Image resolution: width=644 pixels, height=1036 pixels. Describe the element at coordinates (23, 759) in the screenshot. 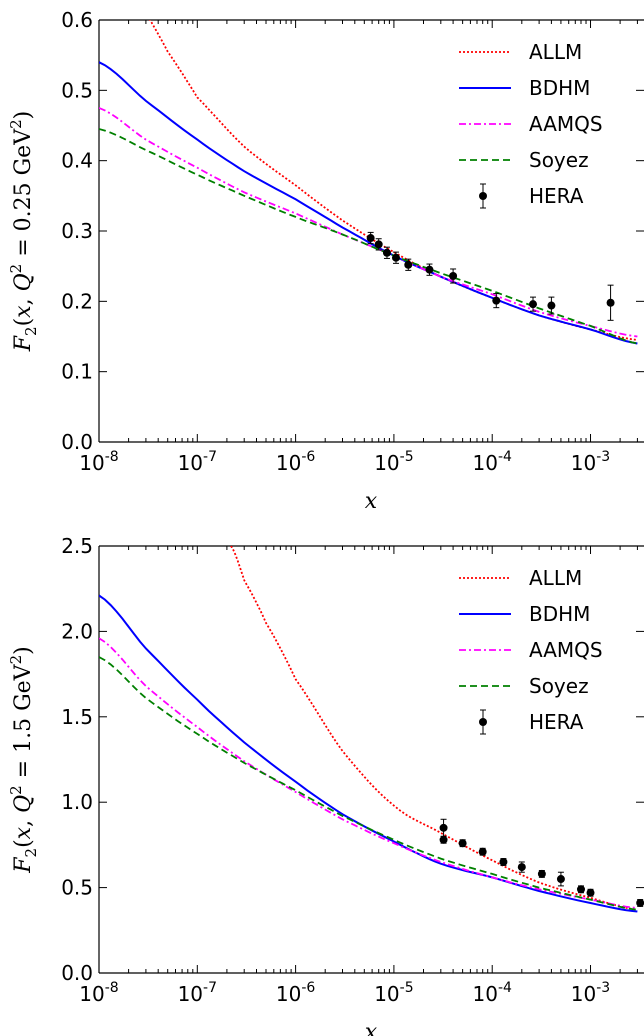

I see `y-axis-label: F2(x, Q2 = 1.5 GeV2)` at that location.